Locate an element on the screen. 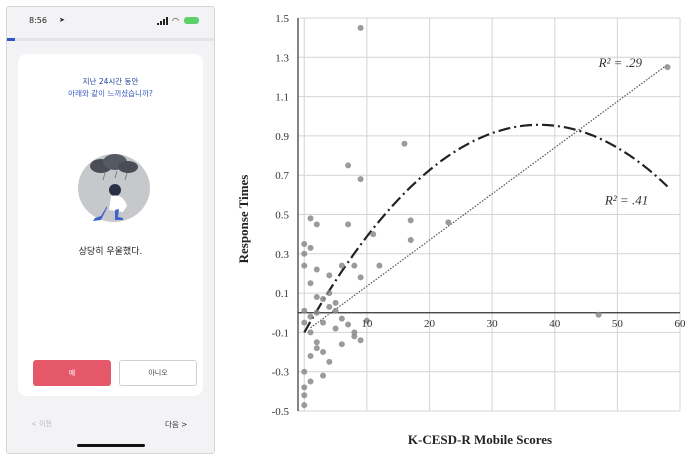 The image size is (693, 463). next-button: 다음 > is located at coordinates (176, 424).